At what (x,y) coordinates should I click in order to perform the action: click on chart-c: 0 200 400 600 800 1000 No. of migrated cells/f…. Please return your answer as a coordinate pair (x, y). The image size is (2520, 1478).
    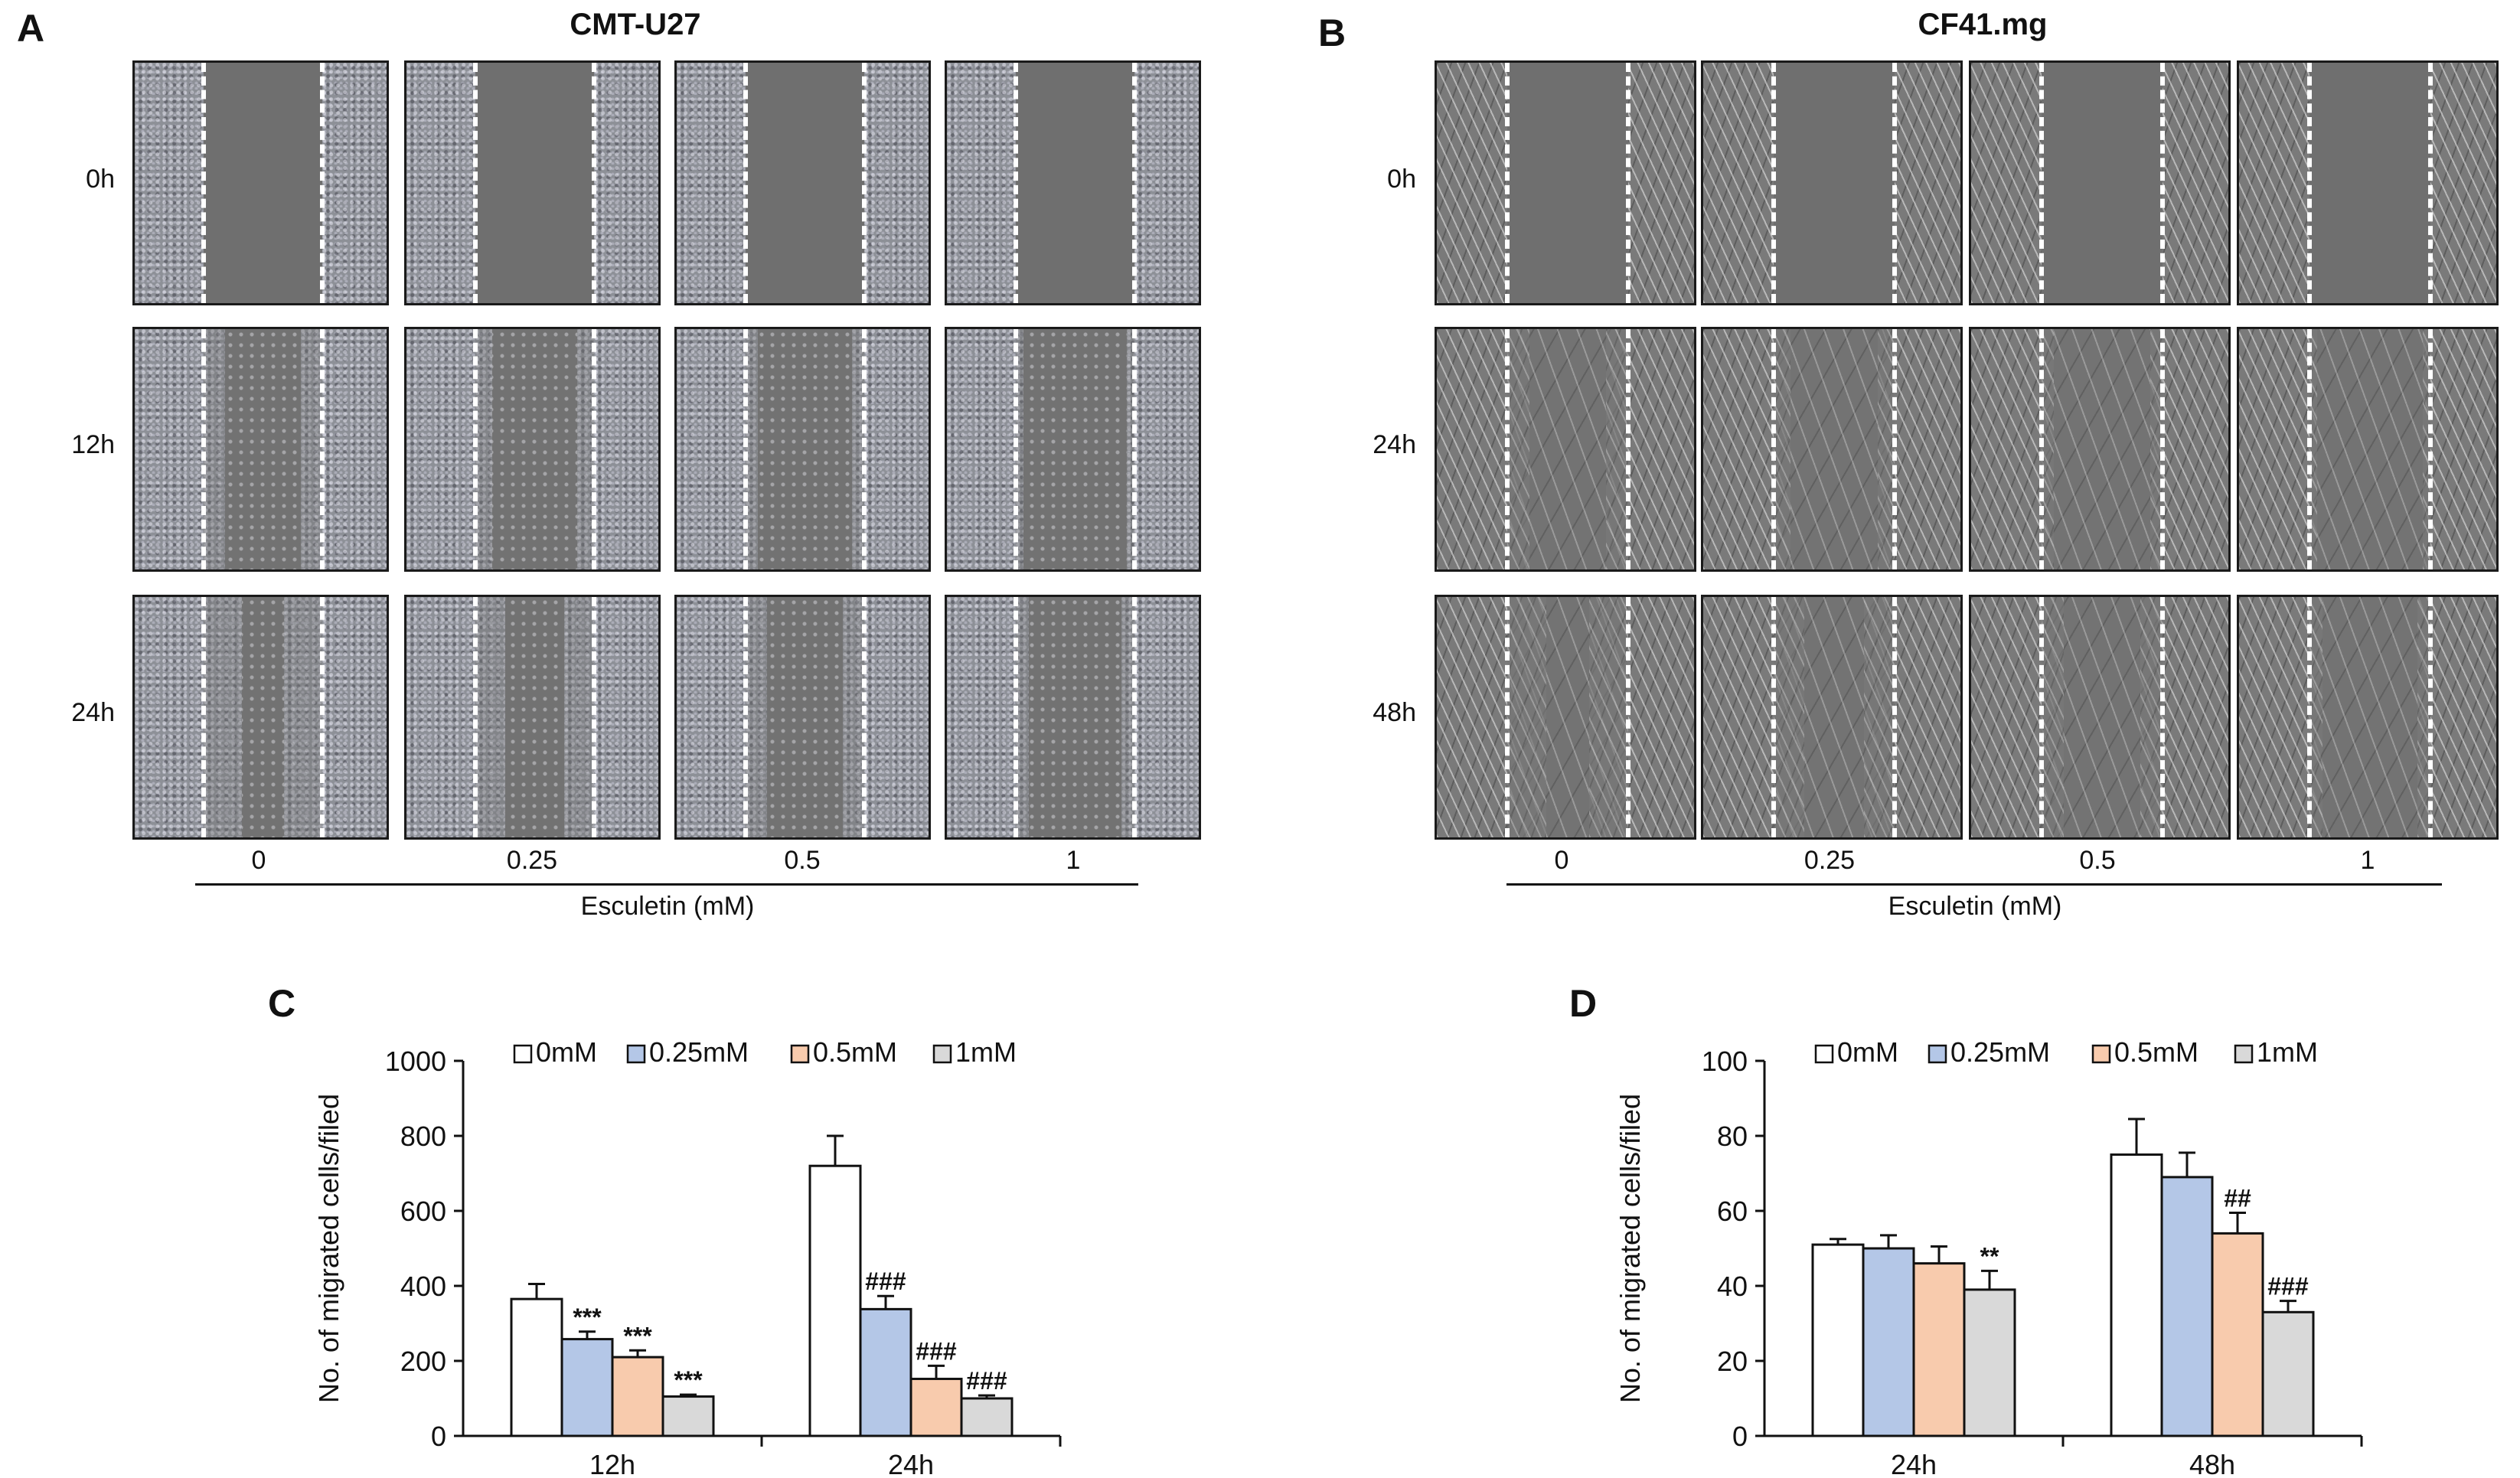
    Looking at the image, I should click on (687, 1257).